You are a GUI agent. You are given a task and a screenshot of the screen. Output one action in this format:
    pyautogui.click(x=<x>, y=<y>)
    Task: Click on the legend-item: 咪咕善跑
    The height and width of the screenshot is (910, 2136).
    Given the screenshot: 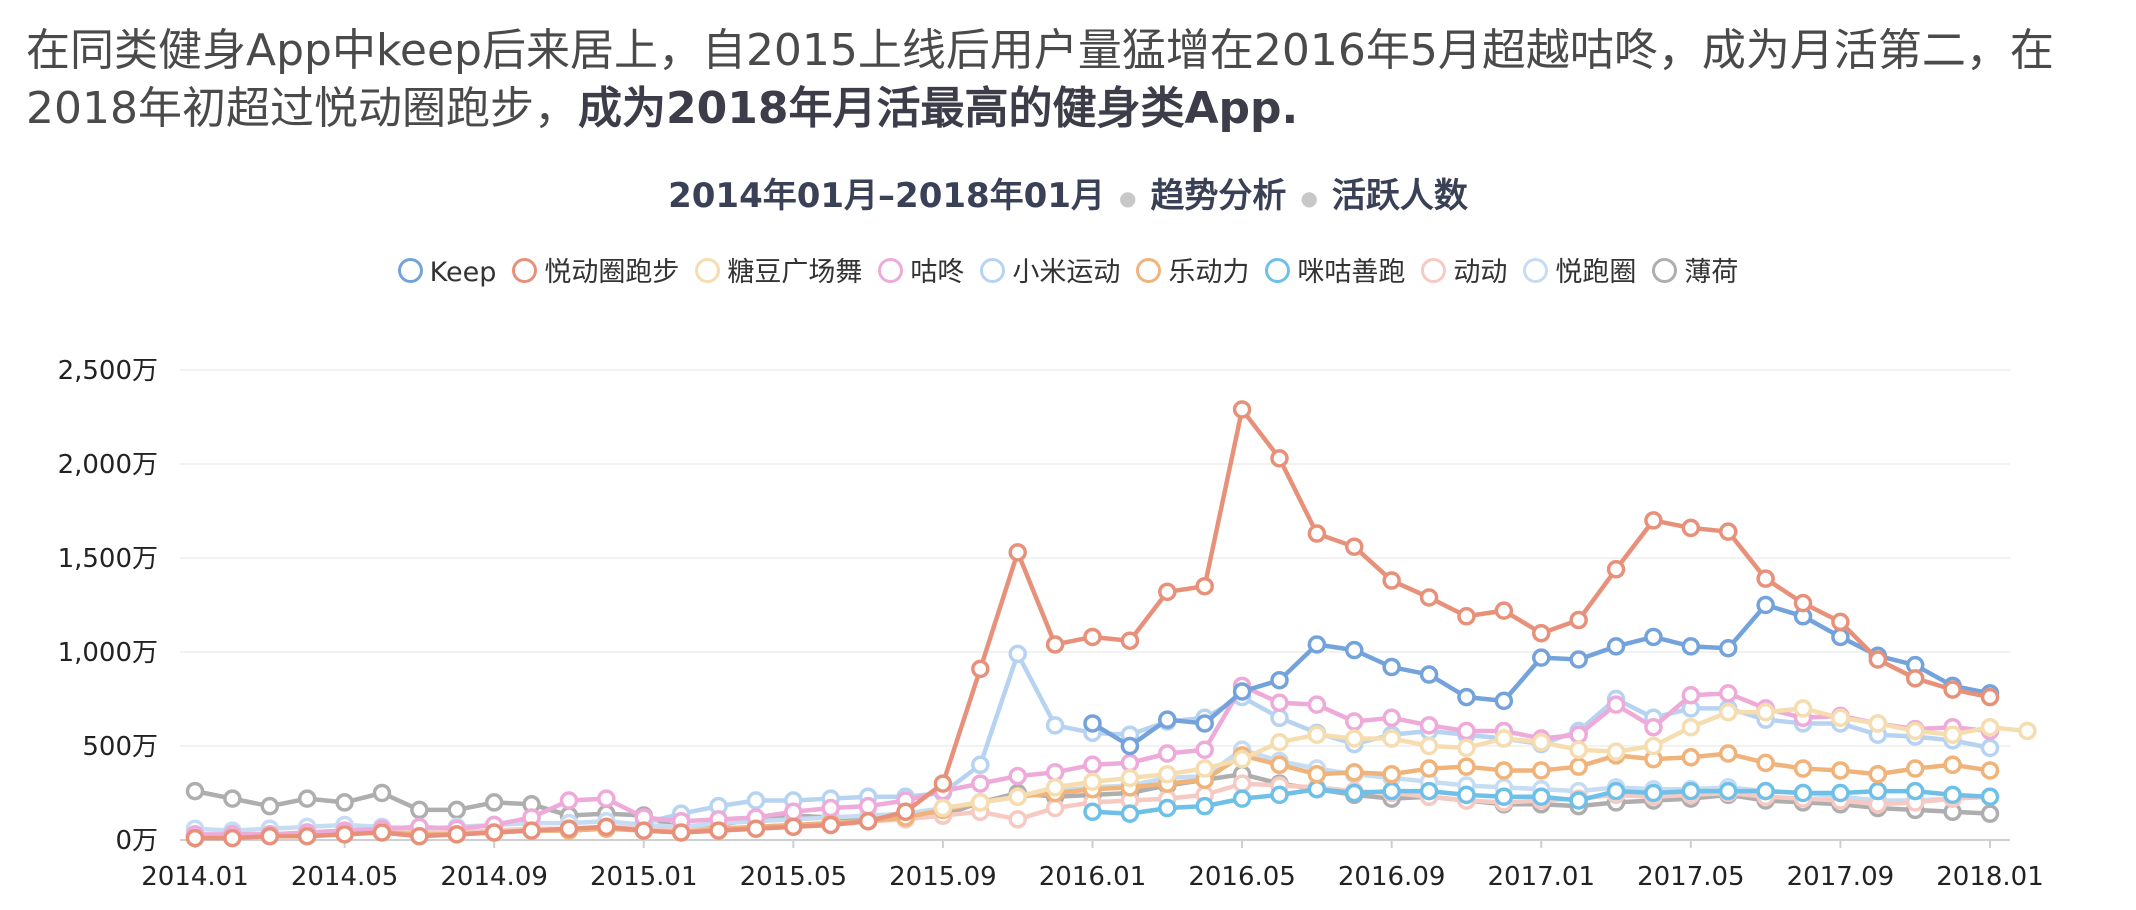 What is the action you would take?
    pyautogui.click(x=1335, y=269)
    